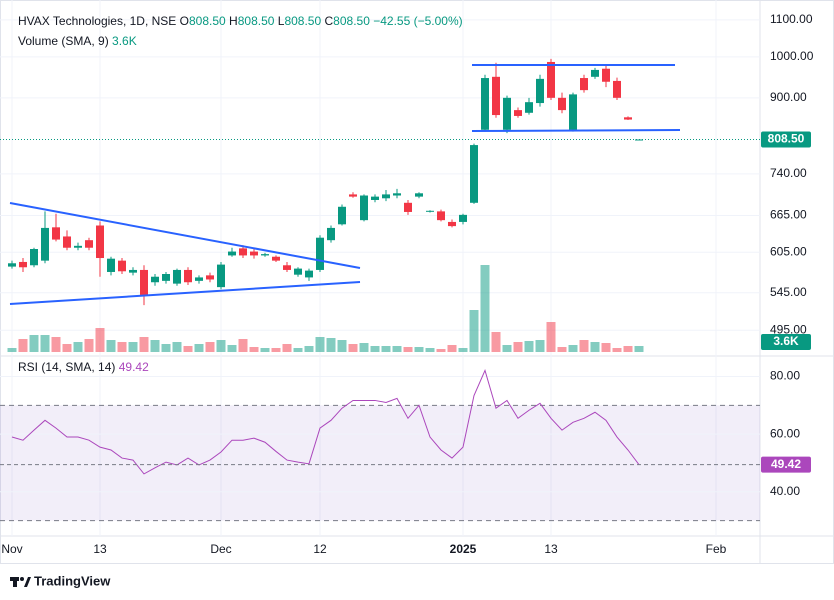 This screenshot has height=600, width=834. I want to click on y-tick-label: 80.00, so click(785, 376).